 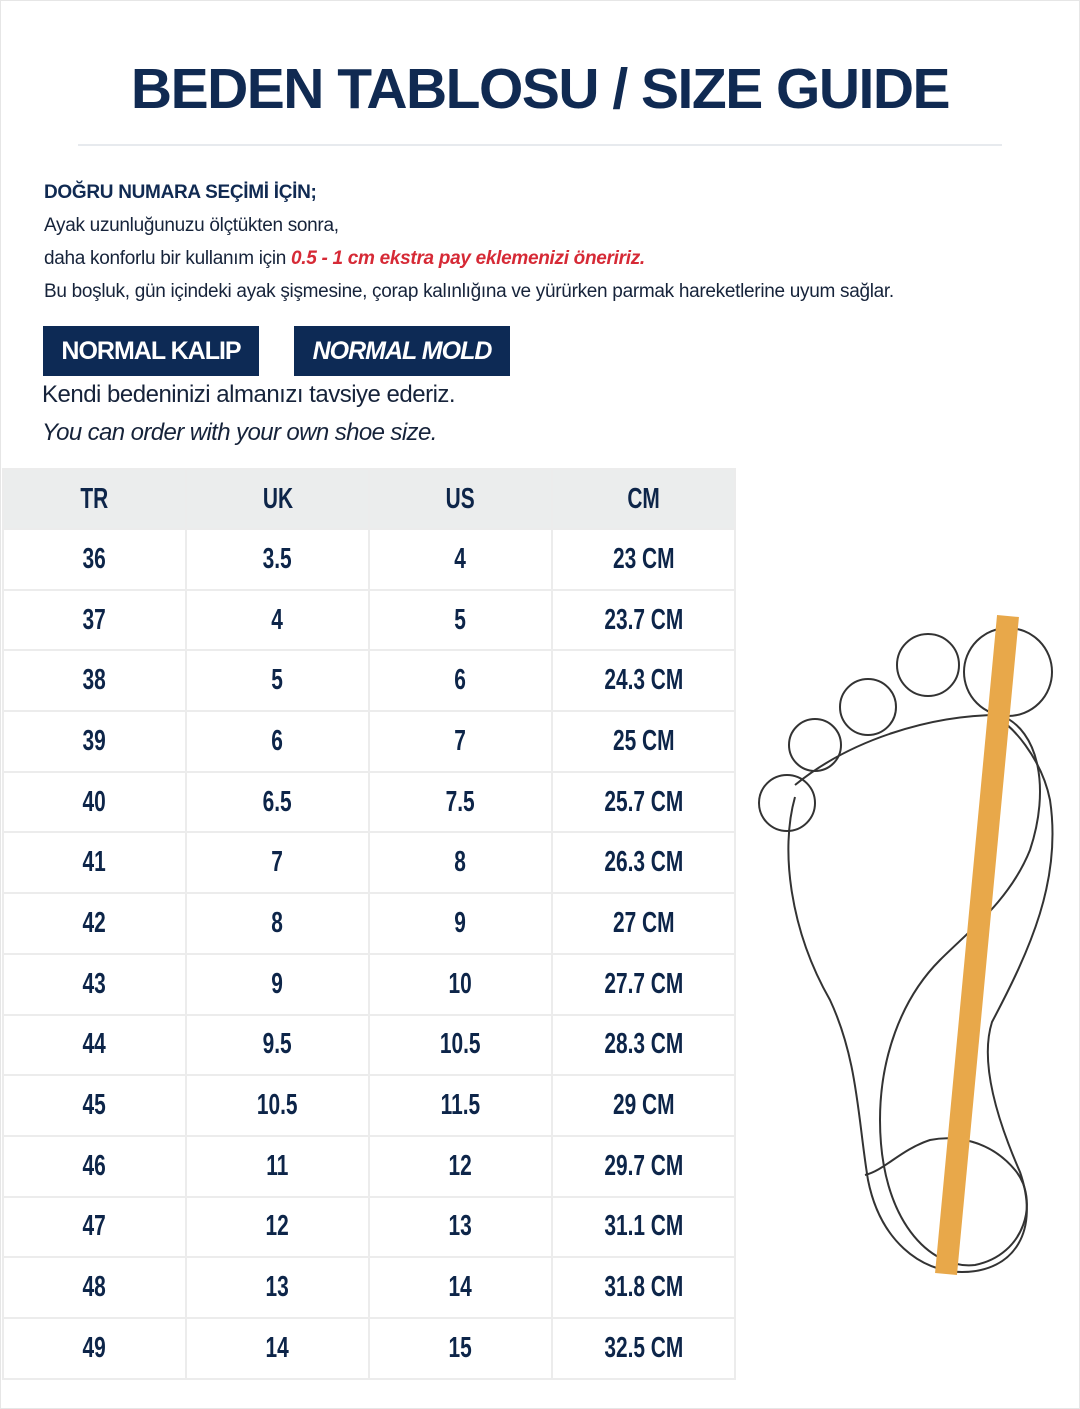 I want to click on column-header-tr: TR, so click(x=94, y=499).